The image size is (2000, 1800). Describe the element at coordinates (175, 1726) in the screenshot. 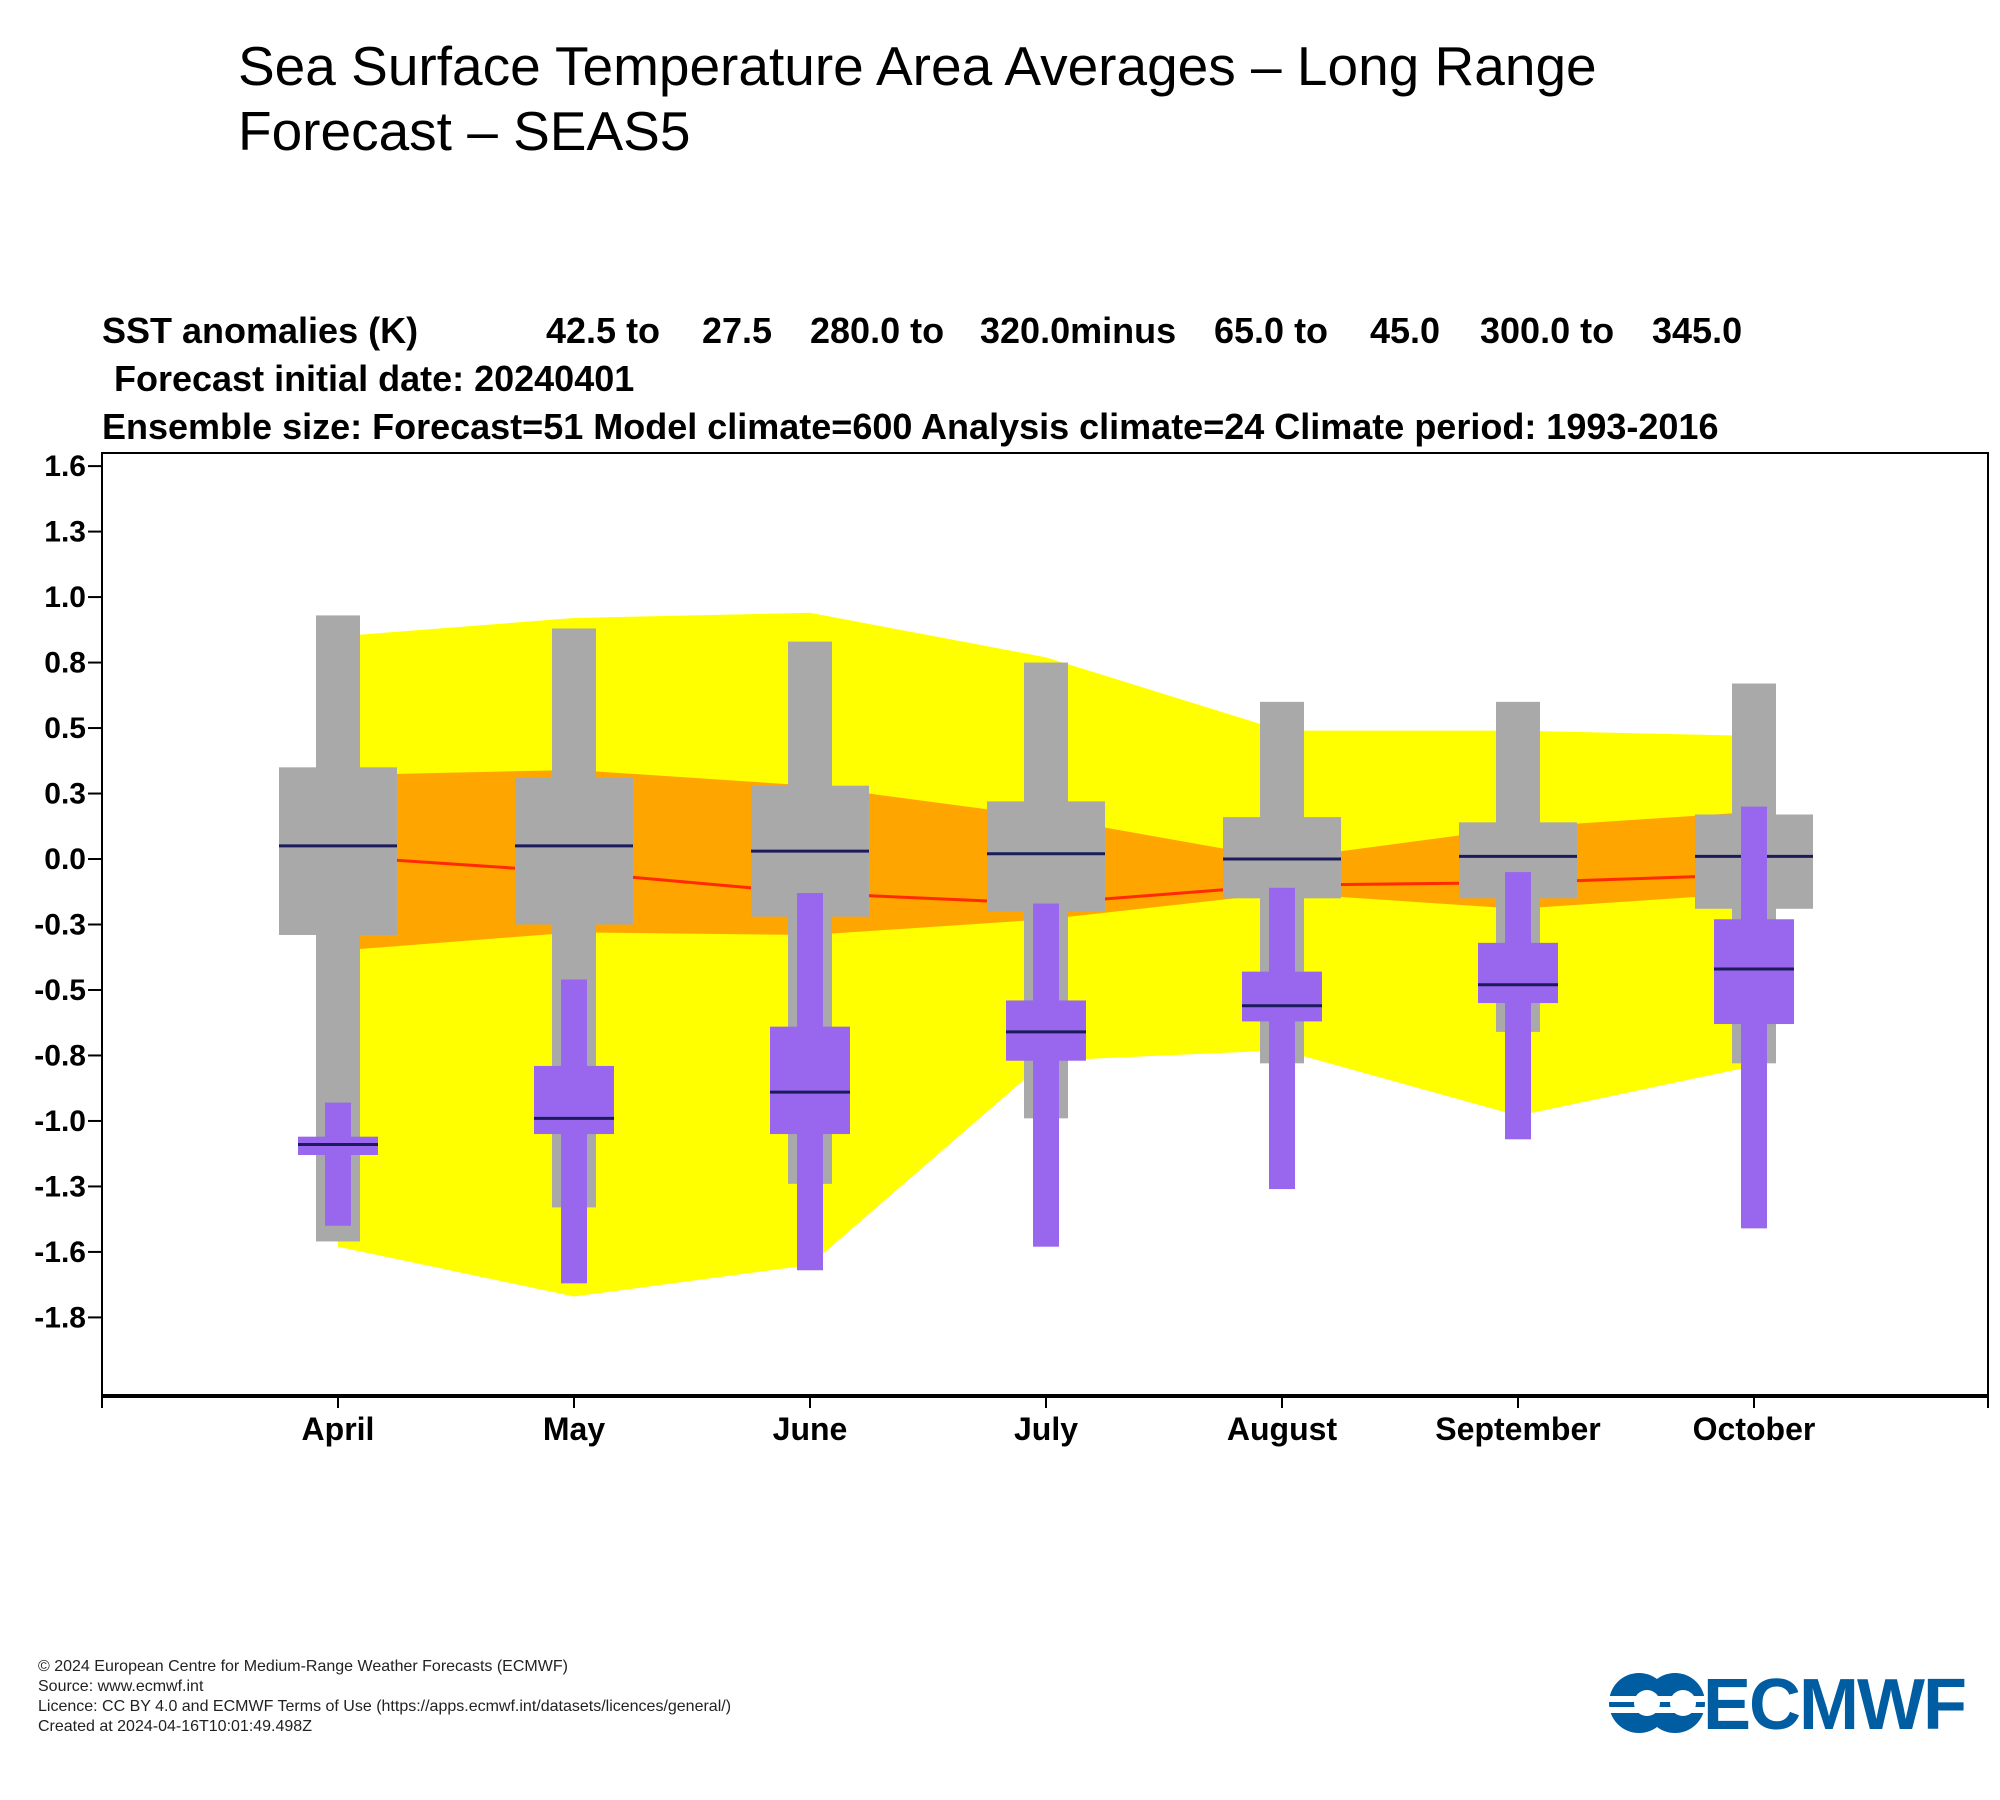

I see `footer-created: Created at 2024-04-16T10:01:49.498Z` at that location.